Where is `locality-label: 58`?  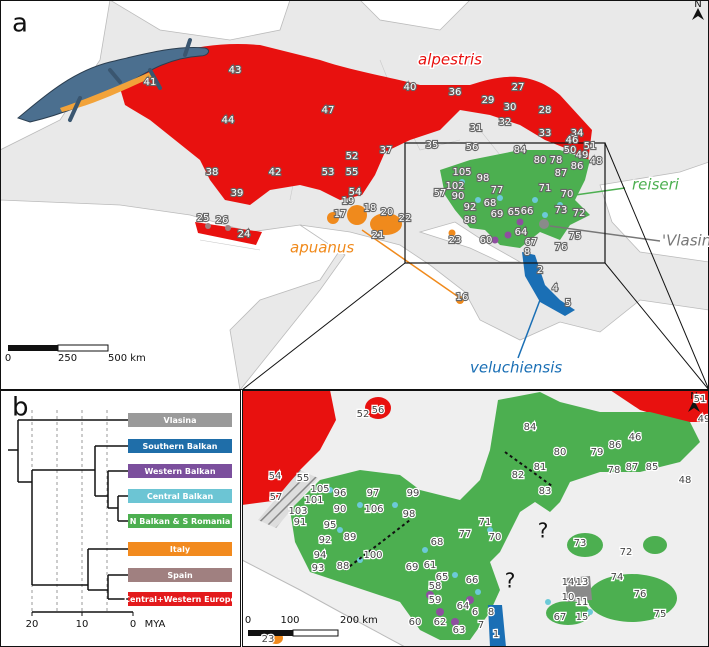
locality-label: 58 is located at coordinates (435, 586).